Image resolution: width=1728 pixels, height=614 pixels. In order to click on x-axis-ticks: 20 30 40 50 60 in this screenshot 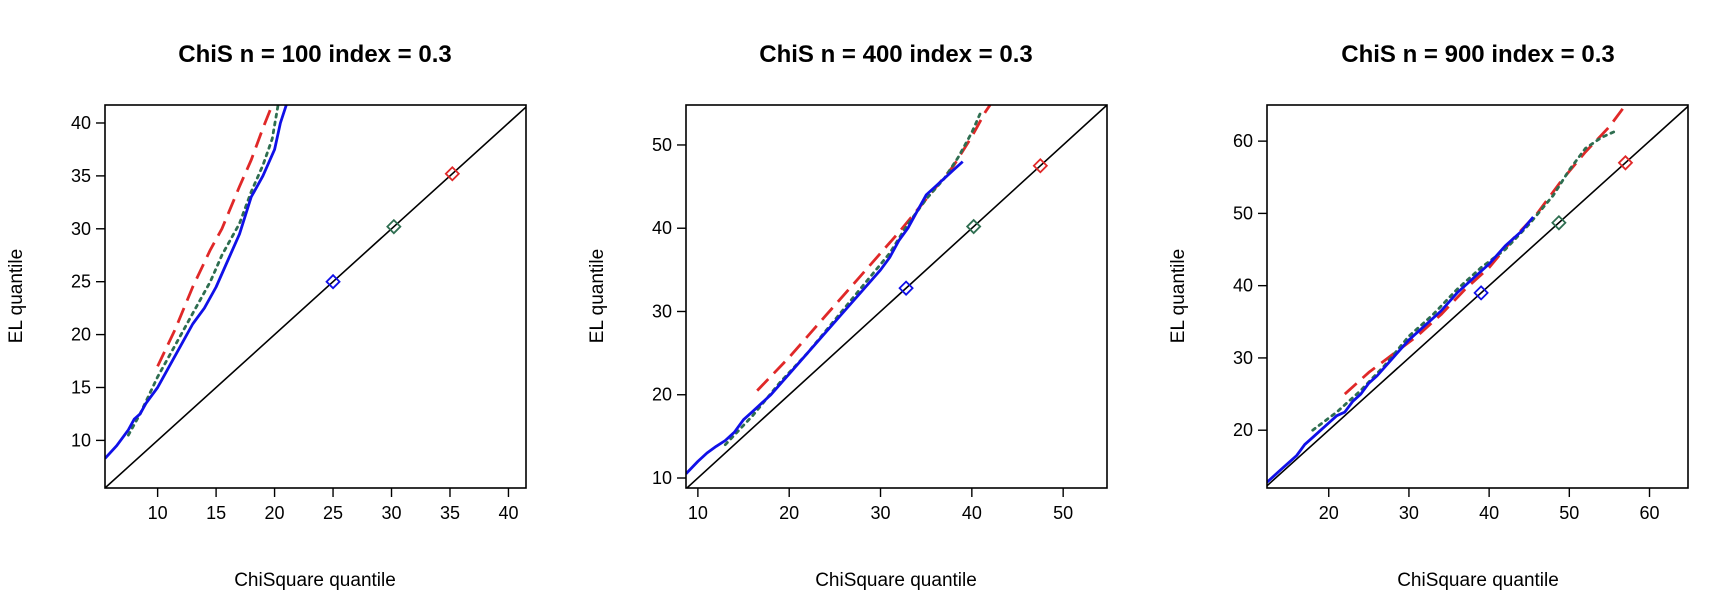, I will do `click(1489, 505)`.